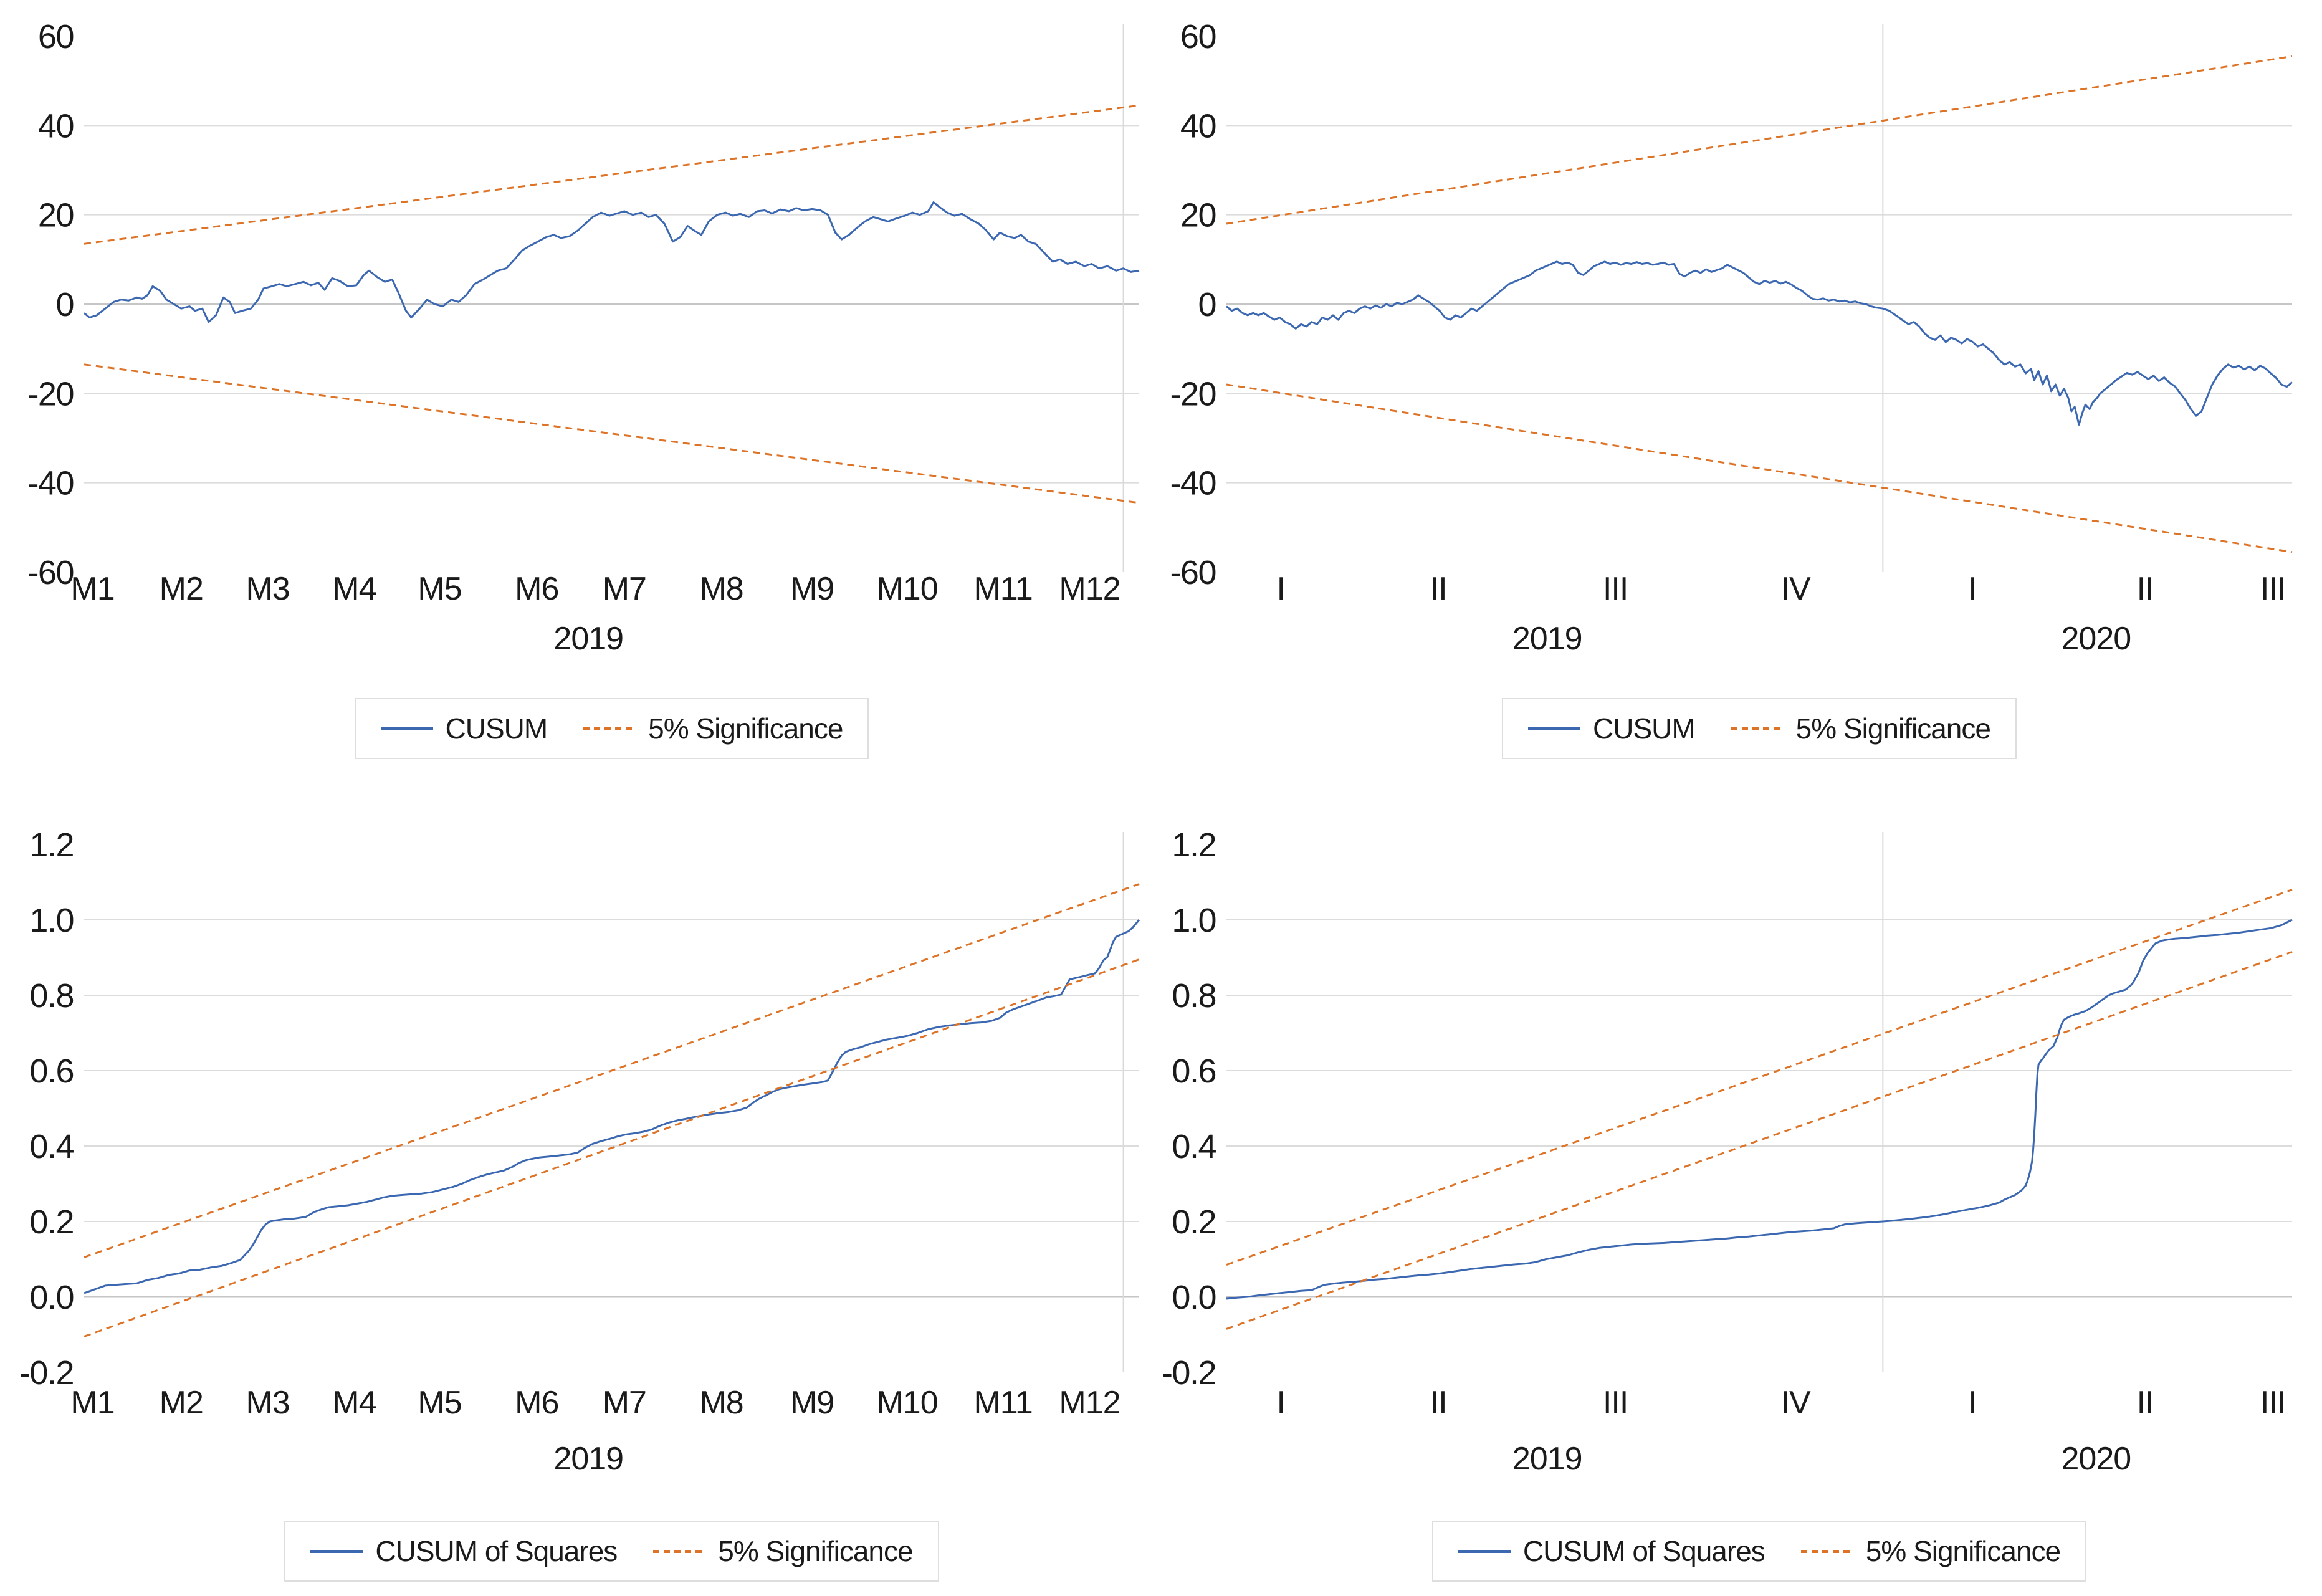 The image size is (2322, 1596). What do you see at coordinates (51, 1146) in the screenshot?
I see `y-tick-label: 0.4` at bounding box center [51, 1146].